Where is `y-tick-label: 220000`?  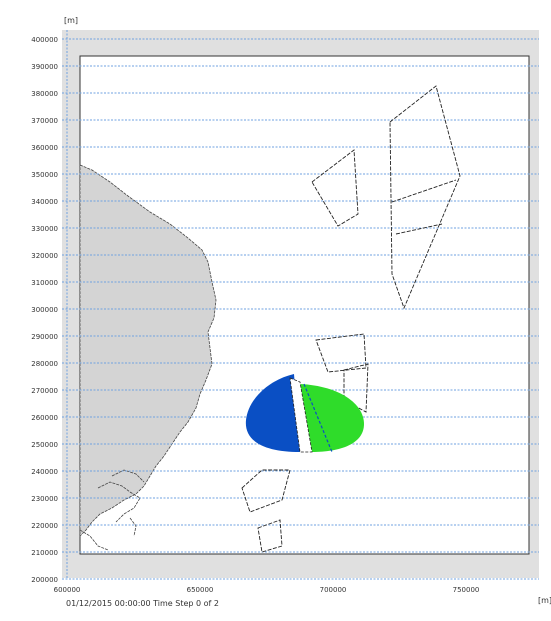
y-tick-label: 220000 is located at coordinates (44, 526).